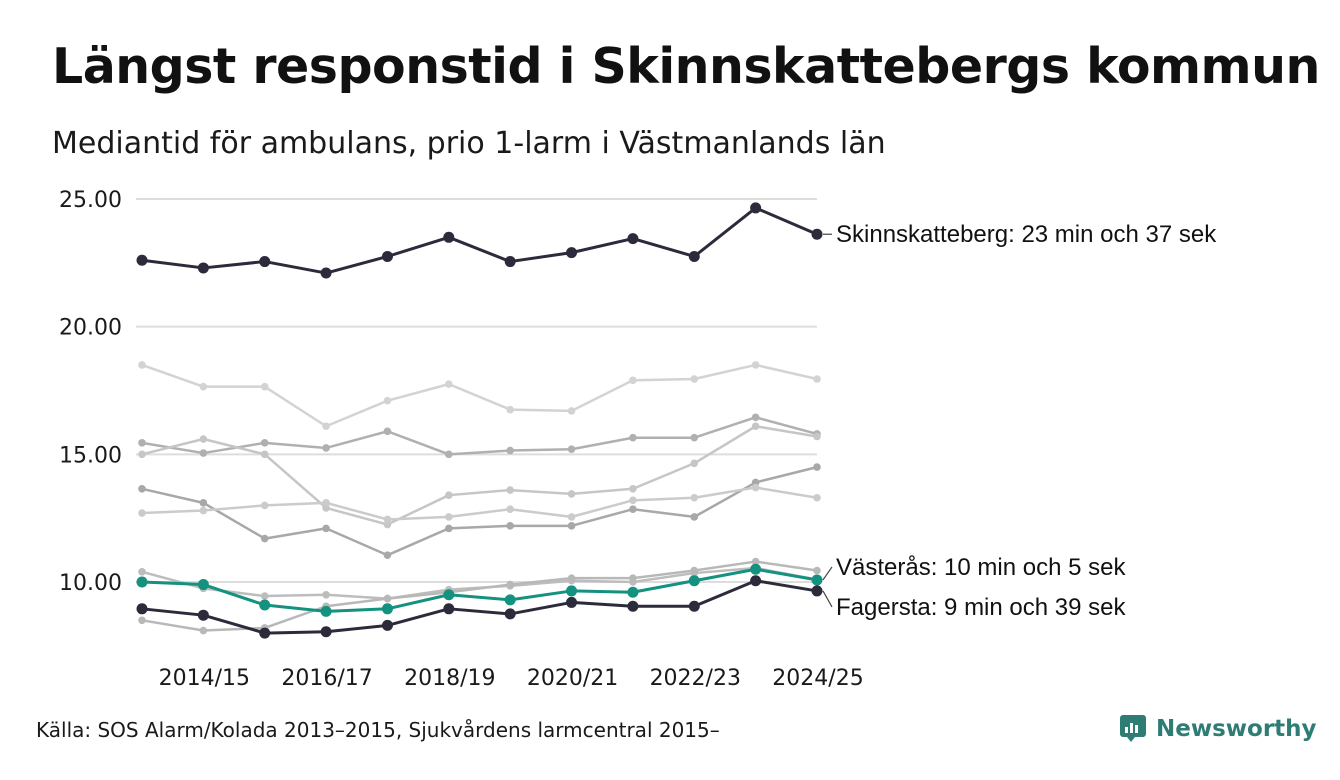 This screenshot has height=780, width=1340. What do you see at coordinates (1133, 728) in the screenshot?
I see `newsworthy-logo-icon` at bounding box center [1133, 728].